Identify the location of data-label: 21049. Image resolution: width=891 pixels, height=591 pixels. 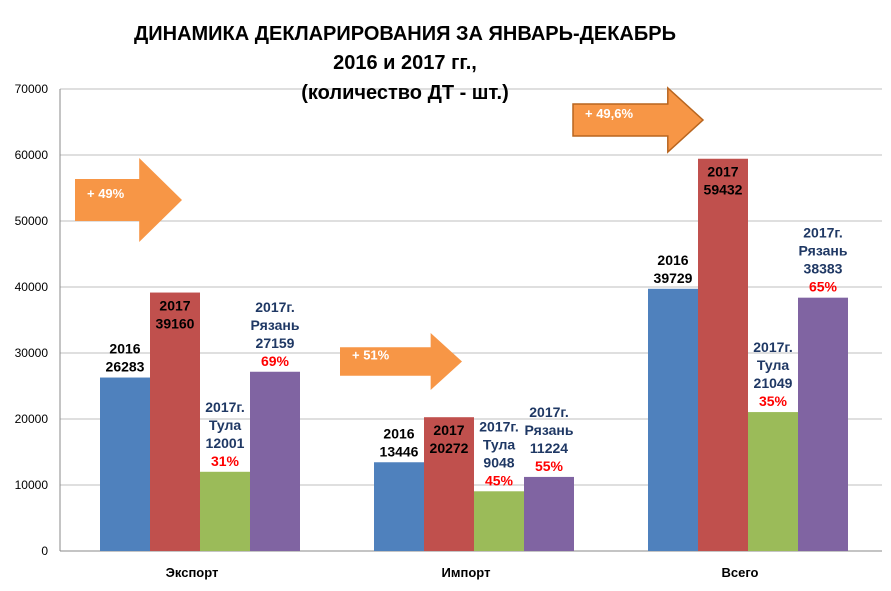
(773, 383).